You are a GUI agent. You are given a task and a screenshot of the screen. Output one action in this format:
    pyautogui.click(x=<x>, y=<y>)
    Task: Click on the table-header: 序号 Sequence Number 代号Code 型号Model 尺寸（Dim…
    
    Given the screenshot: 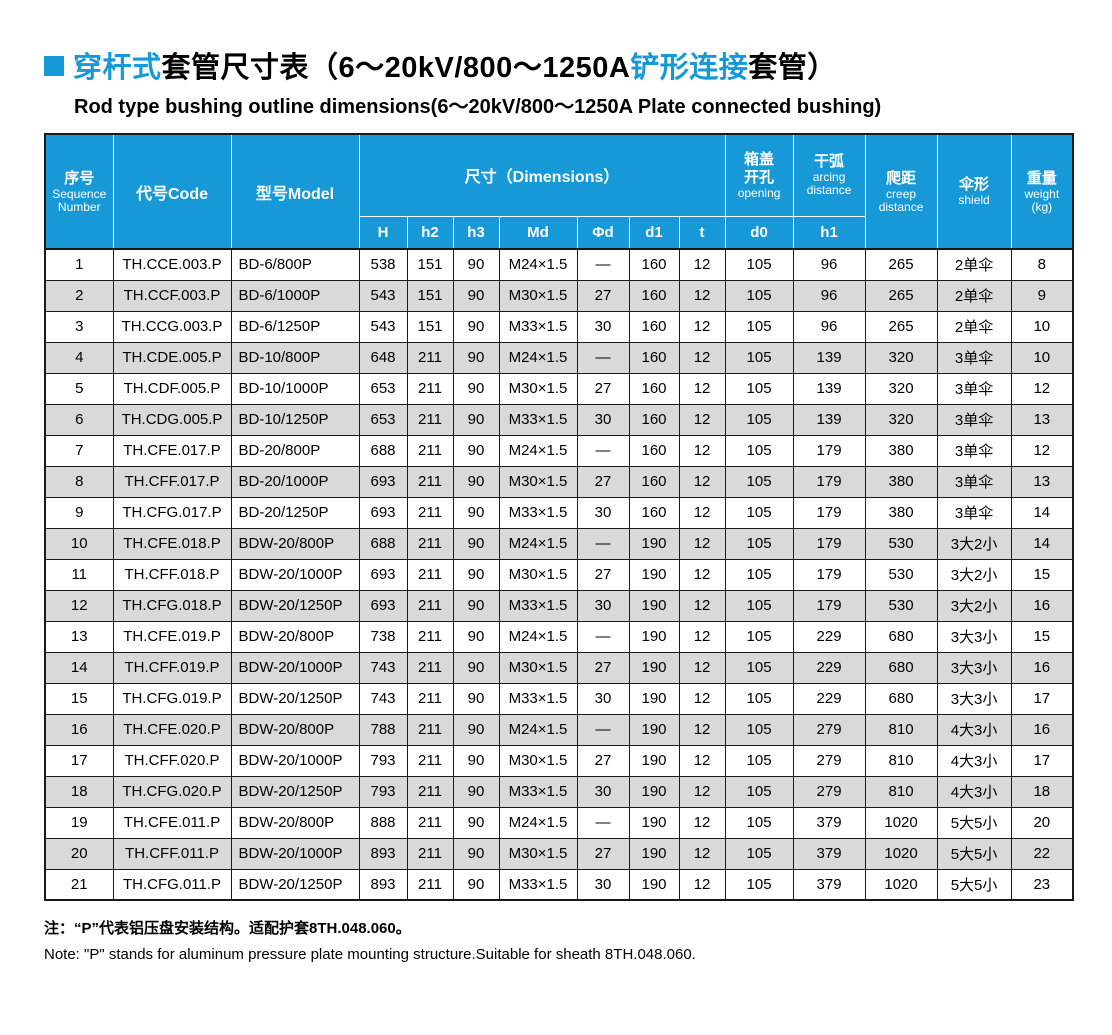 What is the action you would take?
    pyautogui.click(x=559, y=191)
    